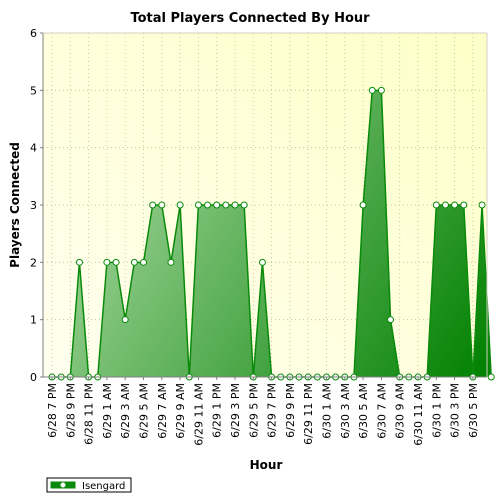 The image size is (500, 500). Describe the element at coordinates (33, 205) in the screenshot. I see `y-tick-label: 3` at that location.